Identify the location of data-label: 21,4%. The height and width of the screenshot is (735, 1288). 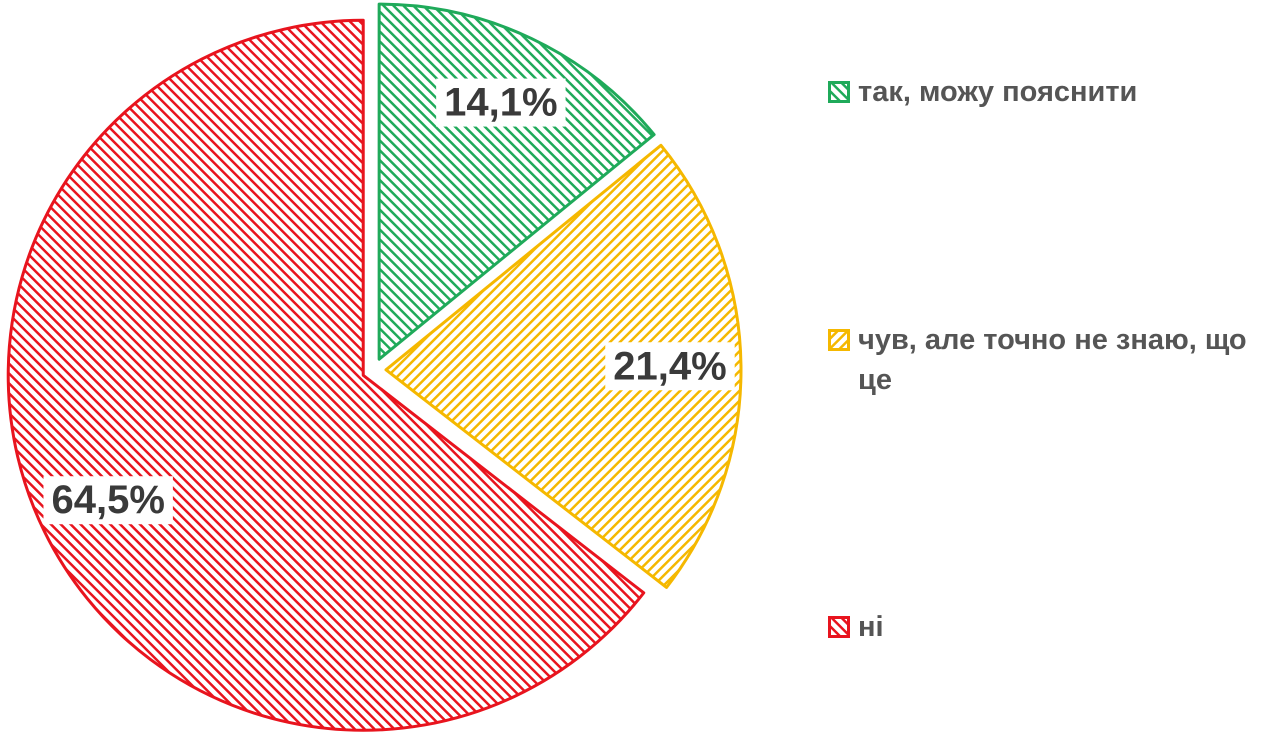
(669, 366).